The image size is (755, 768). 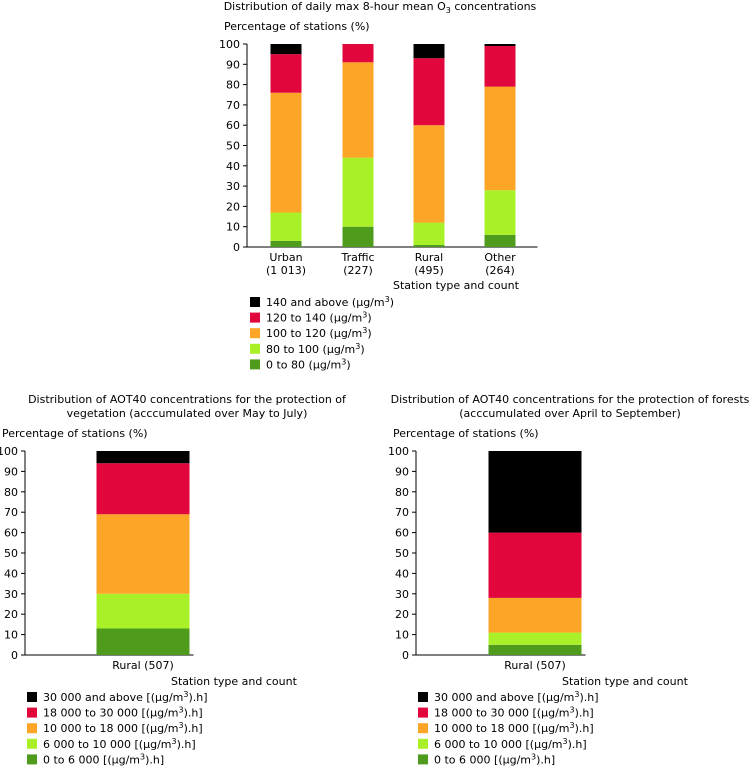 I want to click on legend-label: 0 to 80 (µg/m3), so click(x=308, y=364).